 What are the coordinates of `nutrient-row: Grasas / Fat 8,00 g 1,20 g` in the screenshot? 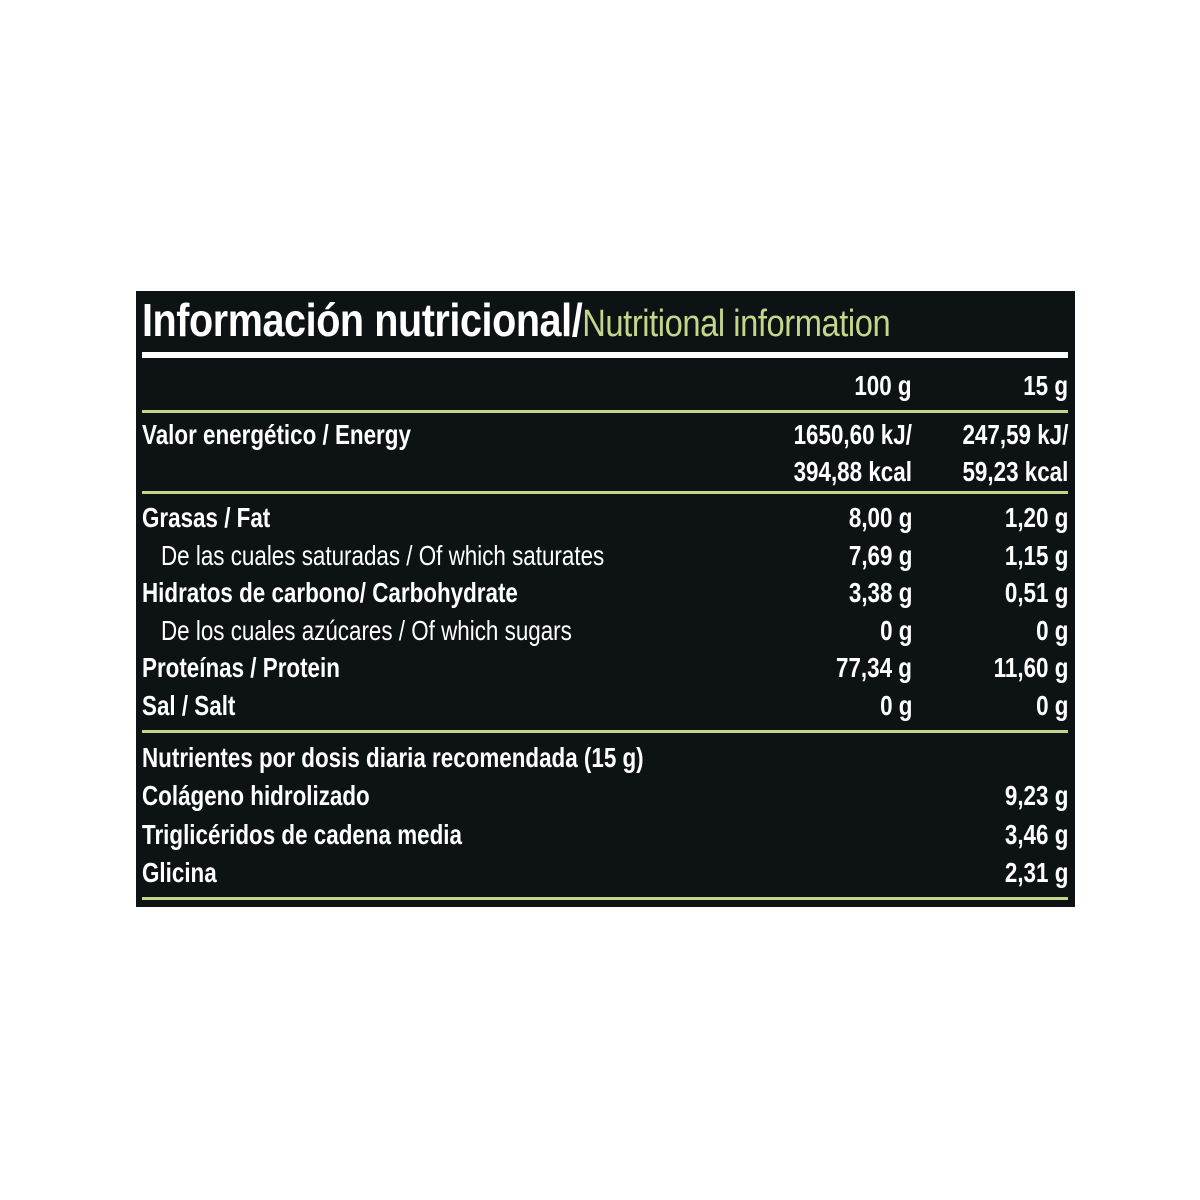 It's located at (605, 518).